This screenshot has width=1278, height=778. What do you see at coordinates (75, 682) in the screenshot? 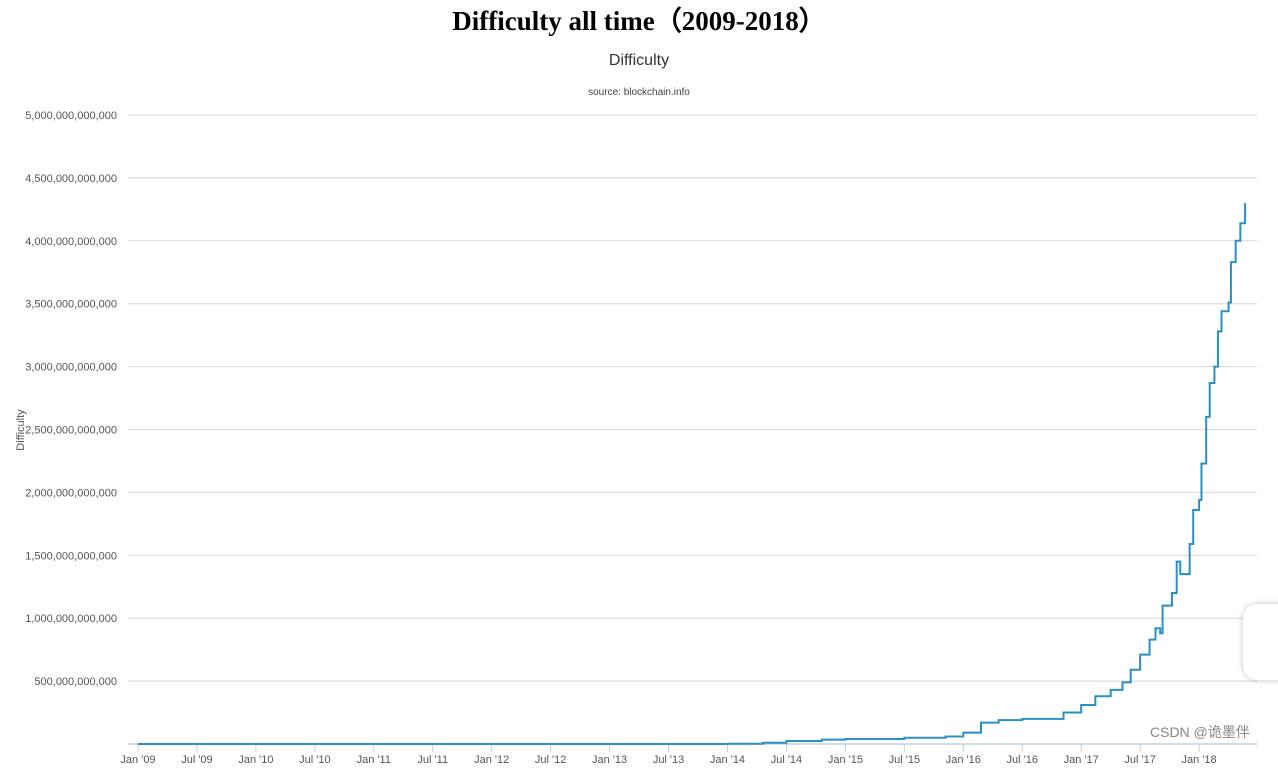
I see `y-tick-label: 500,000,000,000` at bounding box center [75, 682].